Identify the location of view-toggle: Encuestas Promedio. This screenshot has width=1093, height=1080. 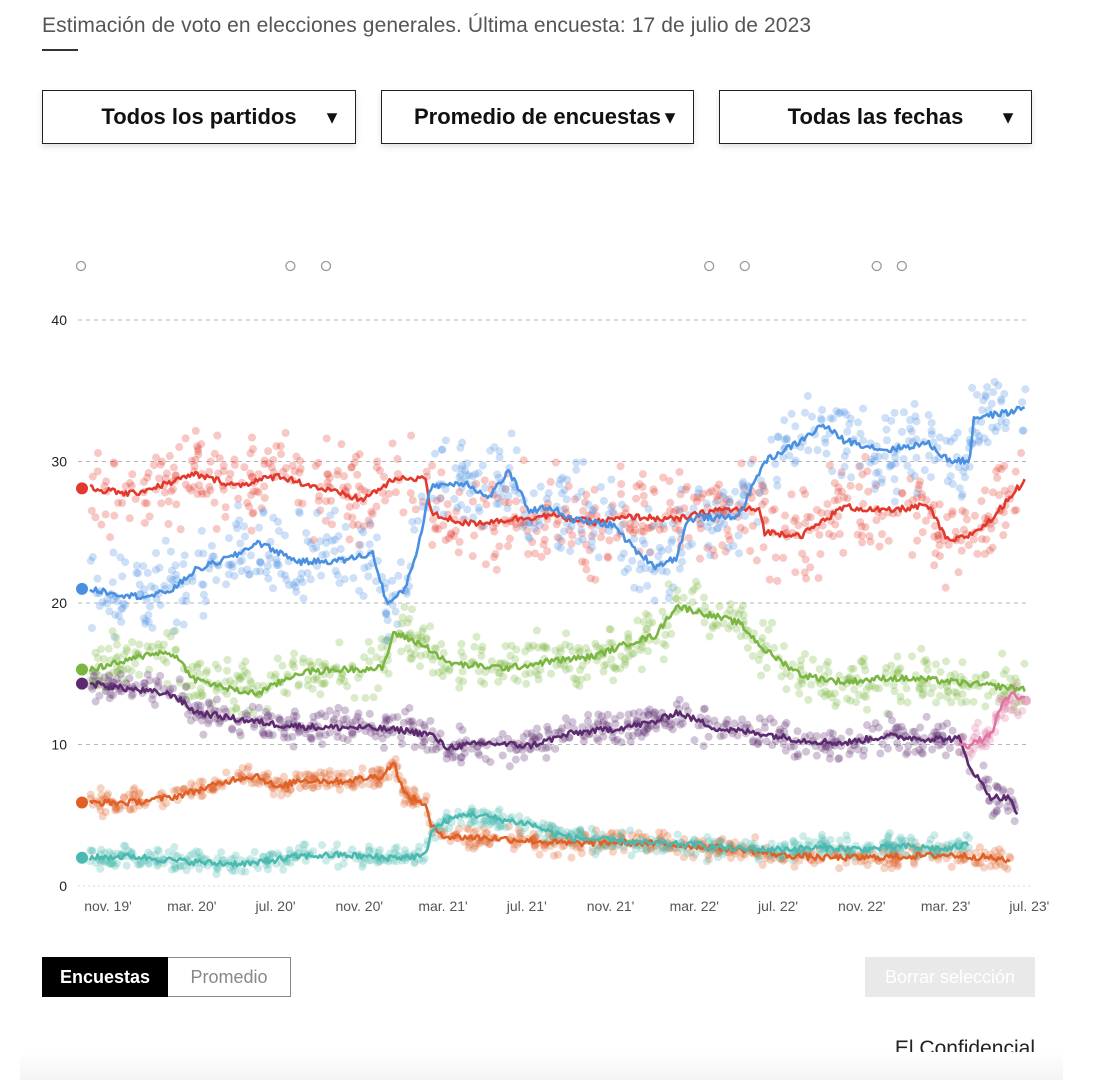
(166, 977).